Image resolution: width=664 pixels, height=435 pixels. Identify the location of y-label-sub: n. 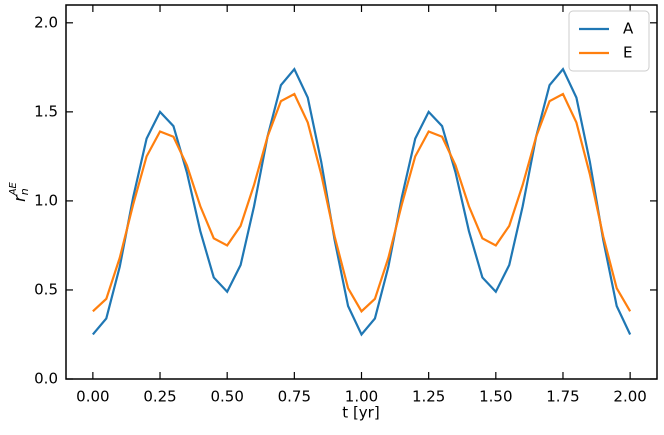
(24, 191).